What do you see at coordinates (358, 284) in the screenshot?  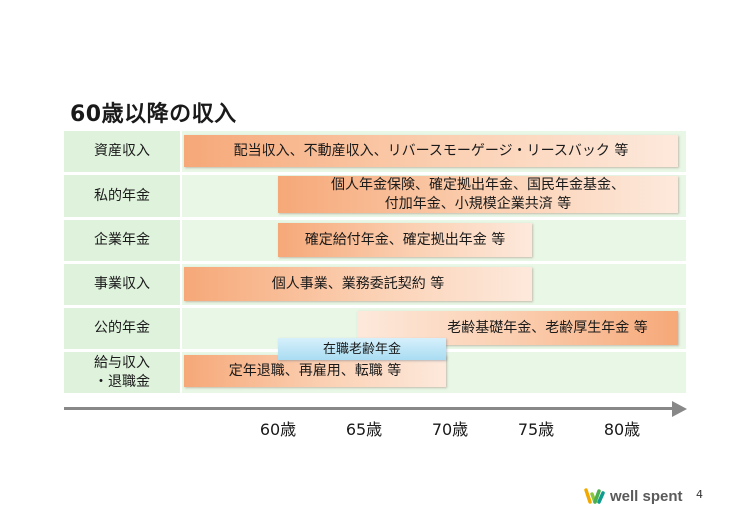 I see `bar-business-income: 個人事業、業務委託契約 等` at bounding box center [358, 284].